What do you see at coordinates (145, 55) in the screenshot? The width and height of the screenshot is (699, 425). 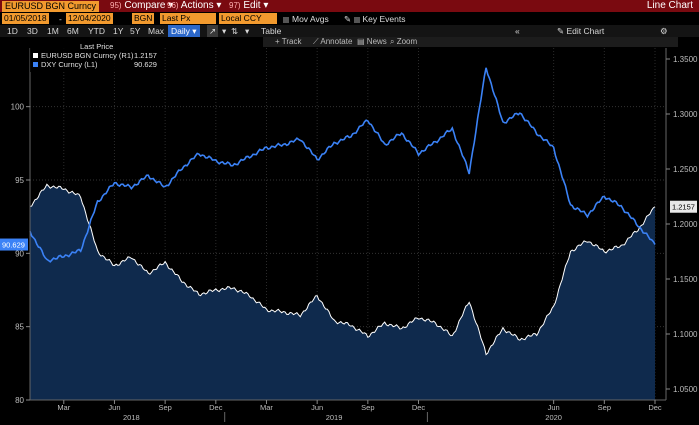 I see `legend-value-eurusd: 1.2157` at bounding box center [145, 55].